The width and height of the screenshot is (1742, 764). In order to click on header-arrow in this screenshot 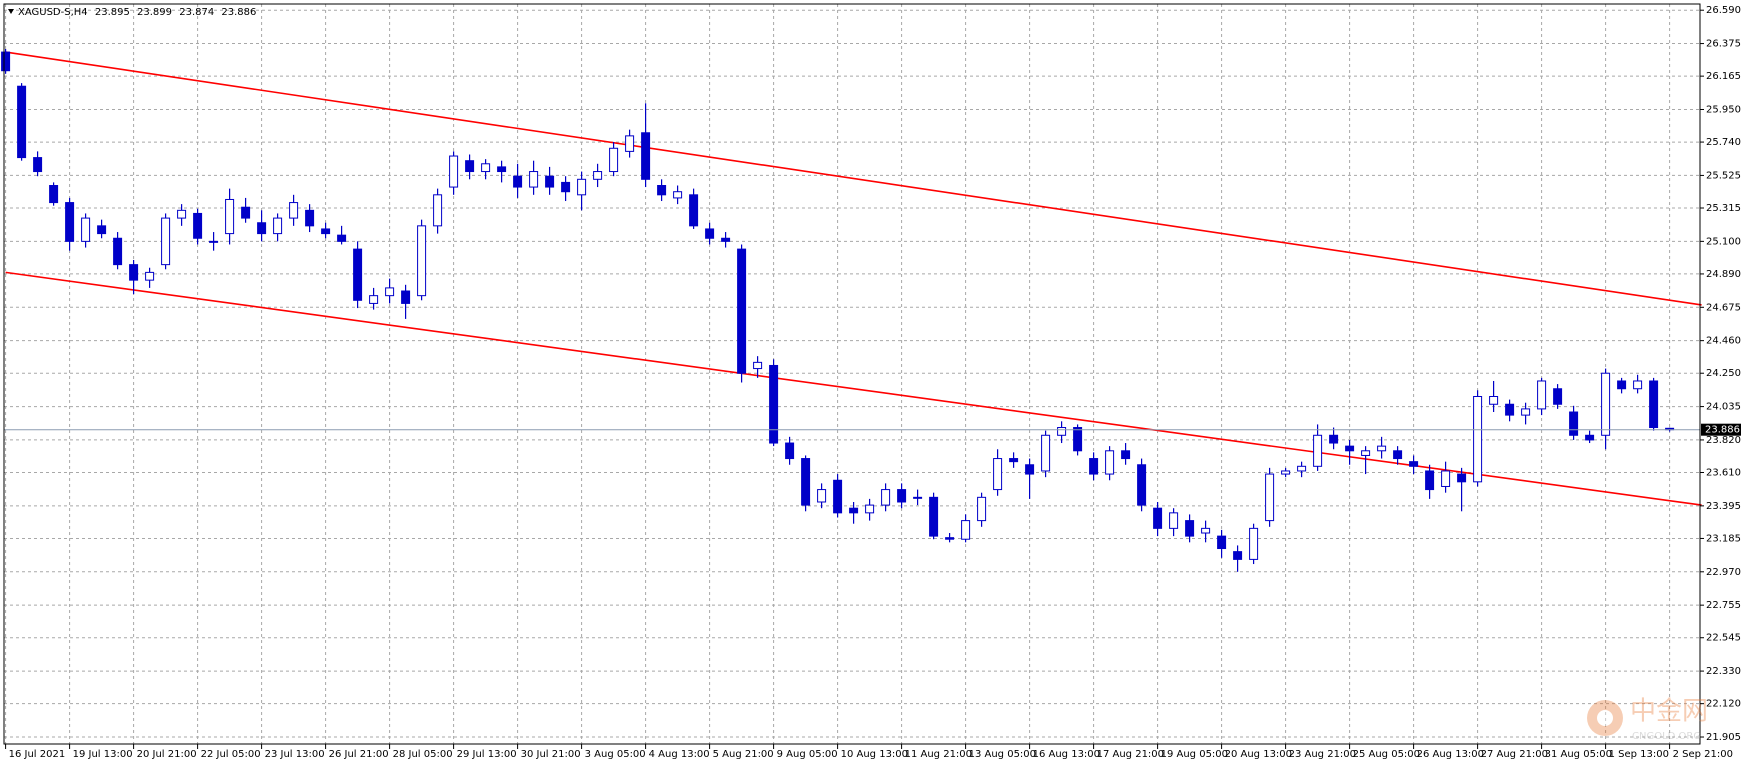, I will do `click(11, 11)`.